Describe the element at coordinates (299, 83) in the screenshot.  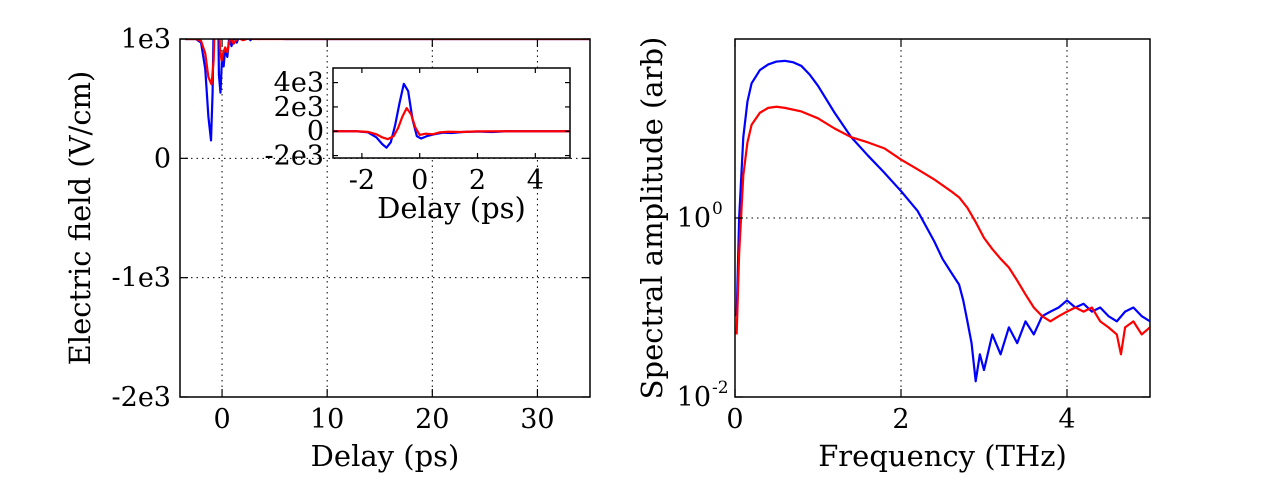
I see `y-tick-label: 4e3` at that location.